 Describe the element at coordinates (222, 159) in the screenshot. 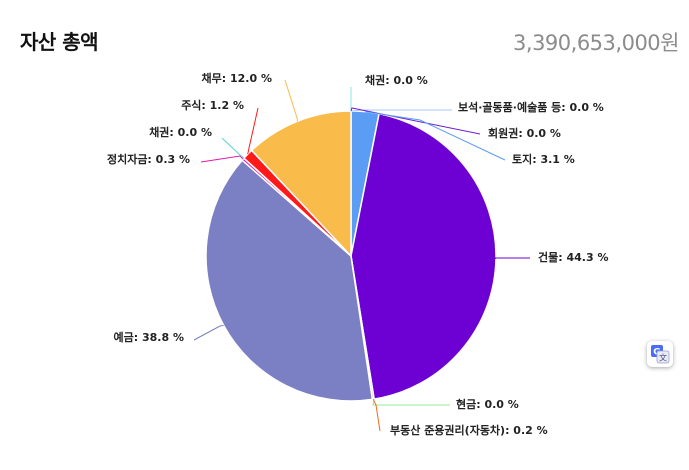

I see `slice-8-leader-line` at that location.